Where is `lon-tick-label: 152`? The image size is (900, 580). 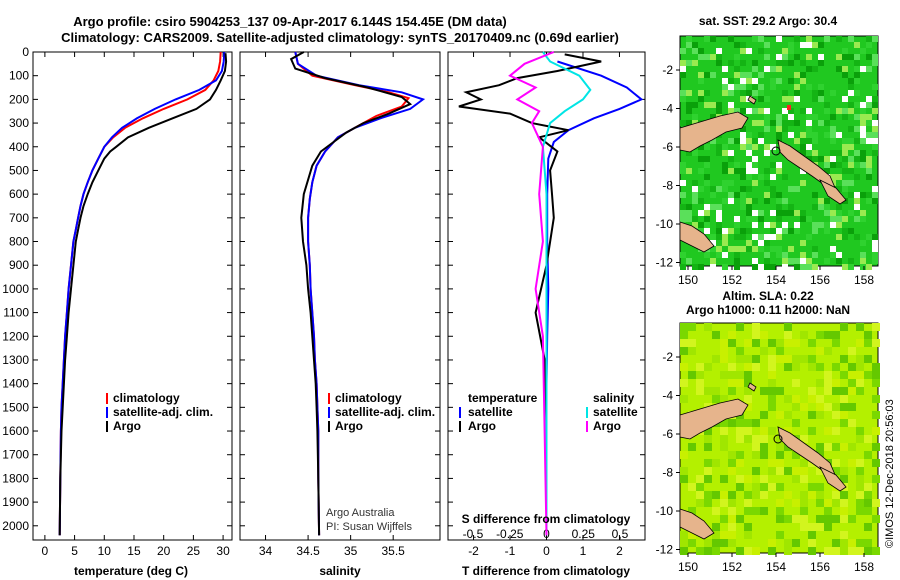 lon-tick-label: 152 is located at coordinates (732, 280).